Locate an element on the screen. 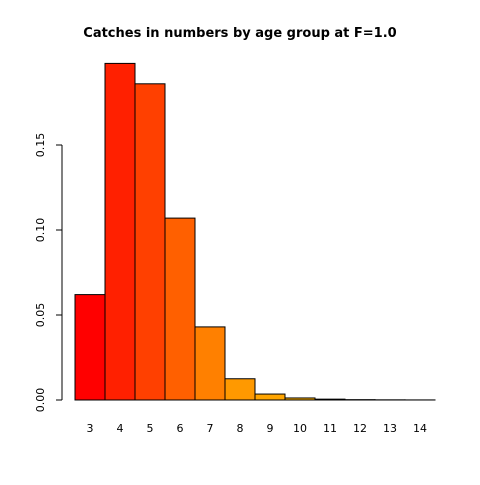  x-tick-label: 14 is located at coordinates (420, 428).